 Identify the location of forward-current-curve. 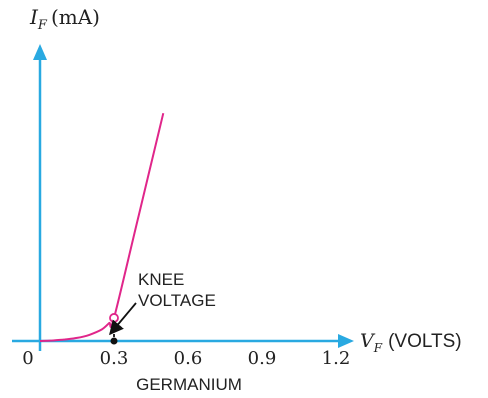
(102, 227).